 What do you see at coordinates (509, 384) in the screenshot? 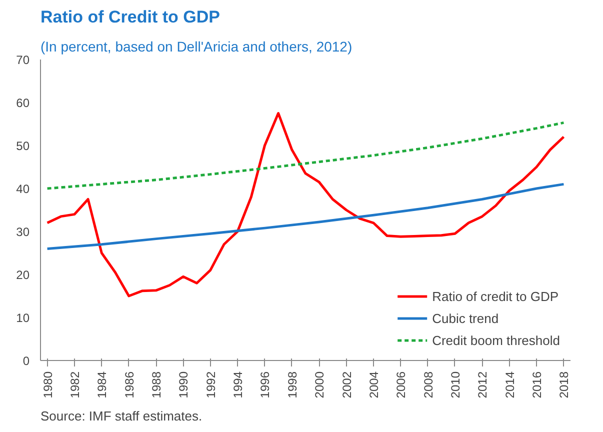
I see `x-tick-label: 2014` at bounding box center [509, 384].